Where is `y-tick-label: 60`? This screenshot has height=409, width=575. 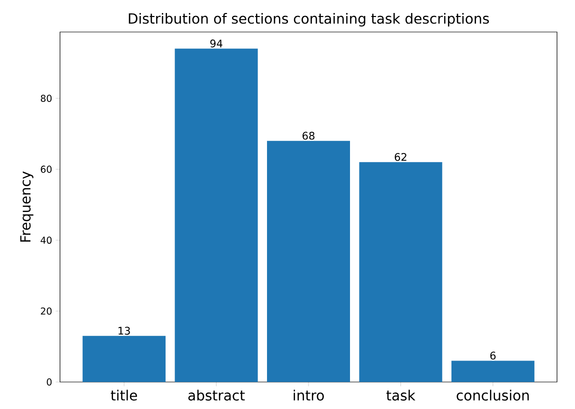
y-tick-label: 60 is located at coordinates (46, 169).